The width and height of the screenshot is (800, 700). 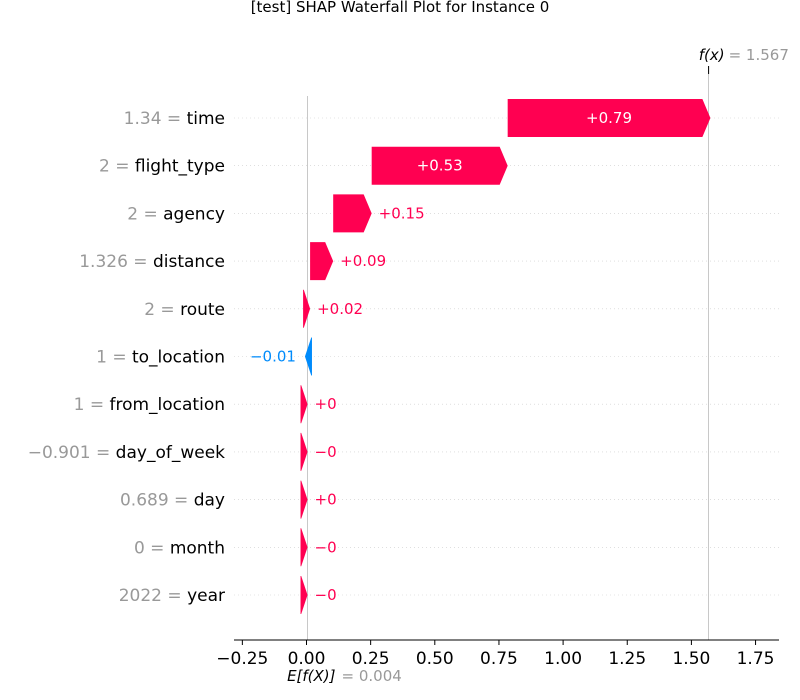 I want to click on x-tick-label: −0.25, so click(x=242, y=659).